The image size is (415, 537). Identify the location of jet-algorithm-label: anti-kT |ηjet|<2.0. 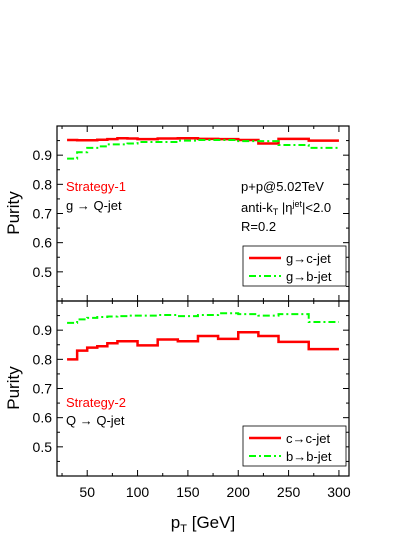
(286, 208).